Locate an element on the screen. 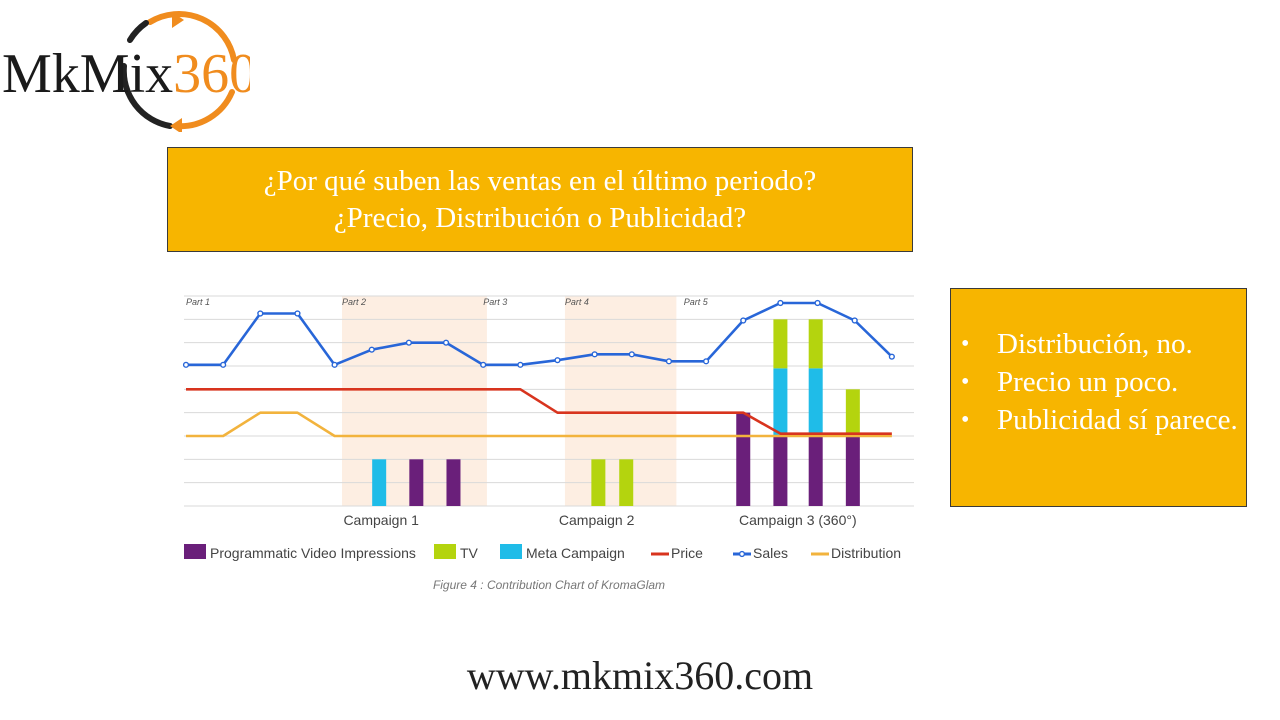 This screenshot has width=1280, height=720. svg-text: MkMix360 is located at coordinates (126, 74).